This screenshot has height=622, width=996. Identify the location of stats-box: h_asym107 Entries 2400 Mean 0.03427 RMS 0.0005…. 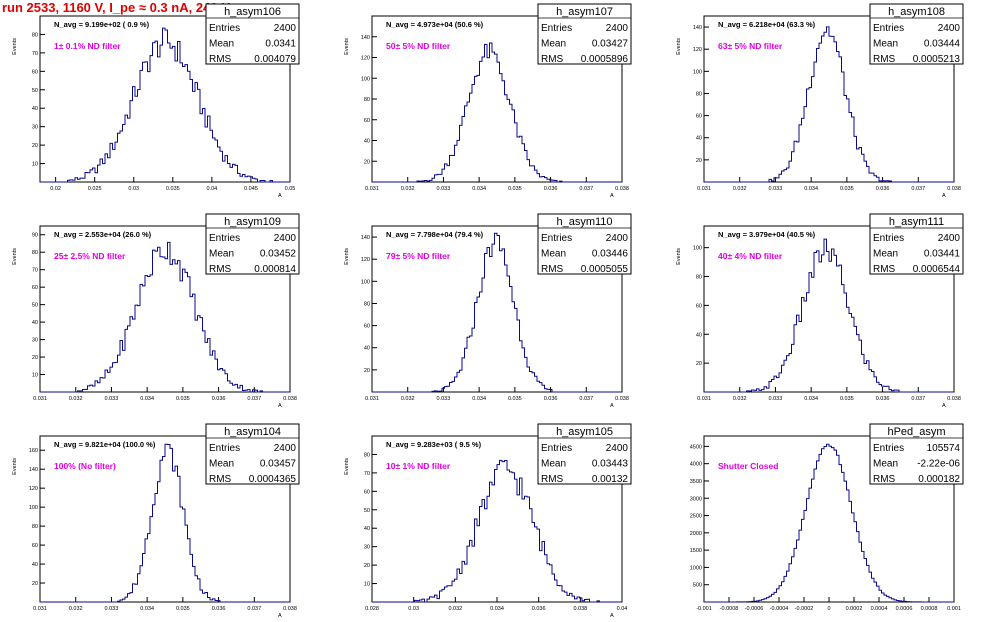
(584, 34).